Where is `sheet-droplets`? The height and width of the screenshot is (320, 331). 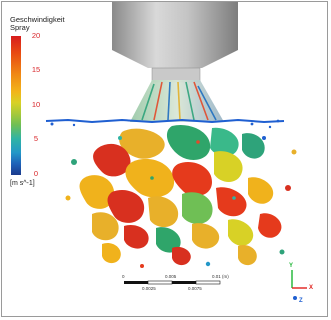
sheet-droplets is located at coordinates (165, 124).